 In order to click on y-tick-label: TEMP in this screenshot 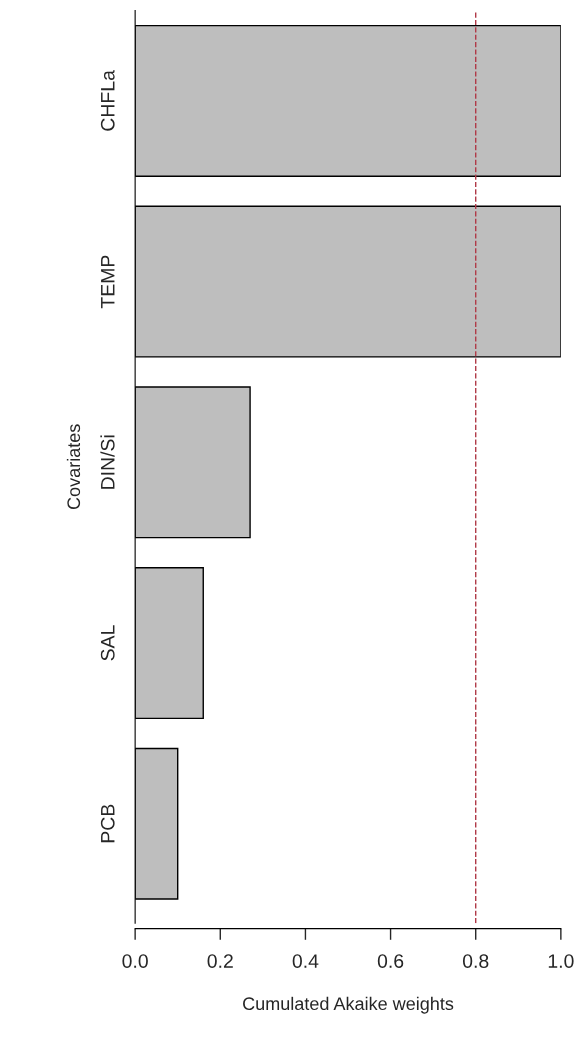, I will do `click(108, 282)`.